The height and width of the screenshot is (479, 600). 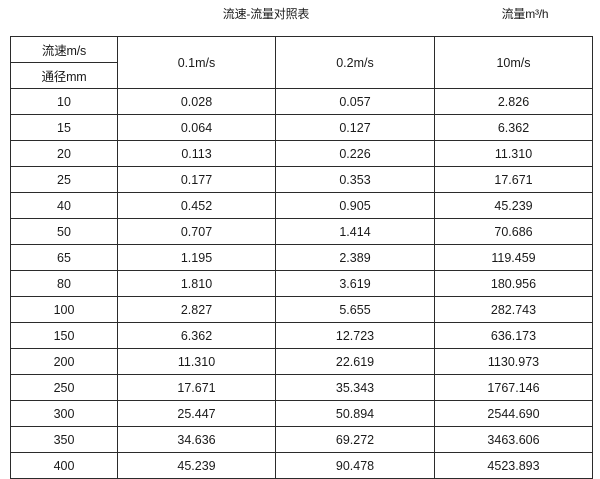 What do you see at coordinates (196, 439) in the screenshot?
I see `cell-flow-0-1: 34.636` at bounding box center [196, 439].